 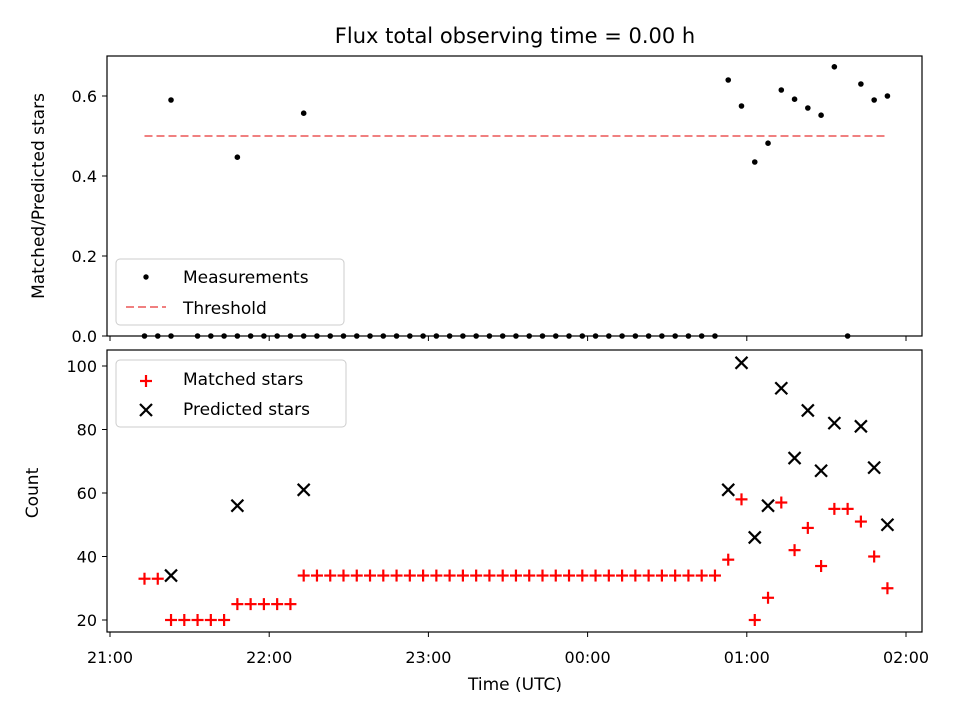 What do you see at coordinates (87, 557) in the screenshot?
I see `bottom-y-tick-label: 40` at bounding box center [87, 557].